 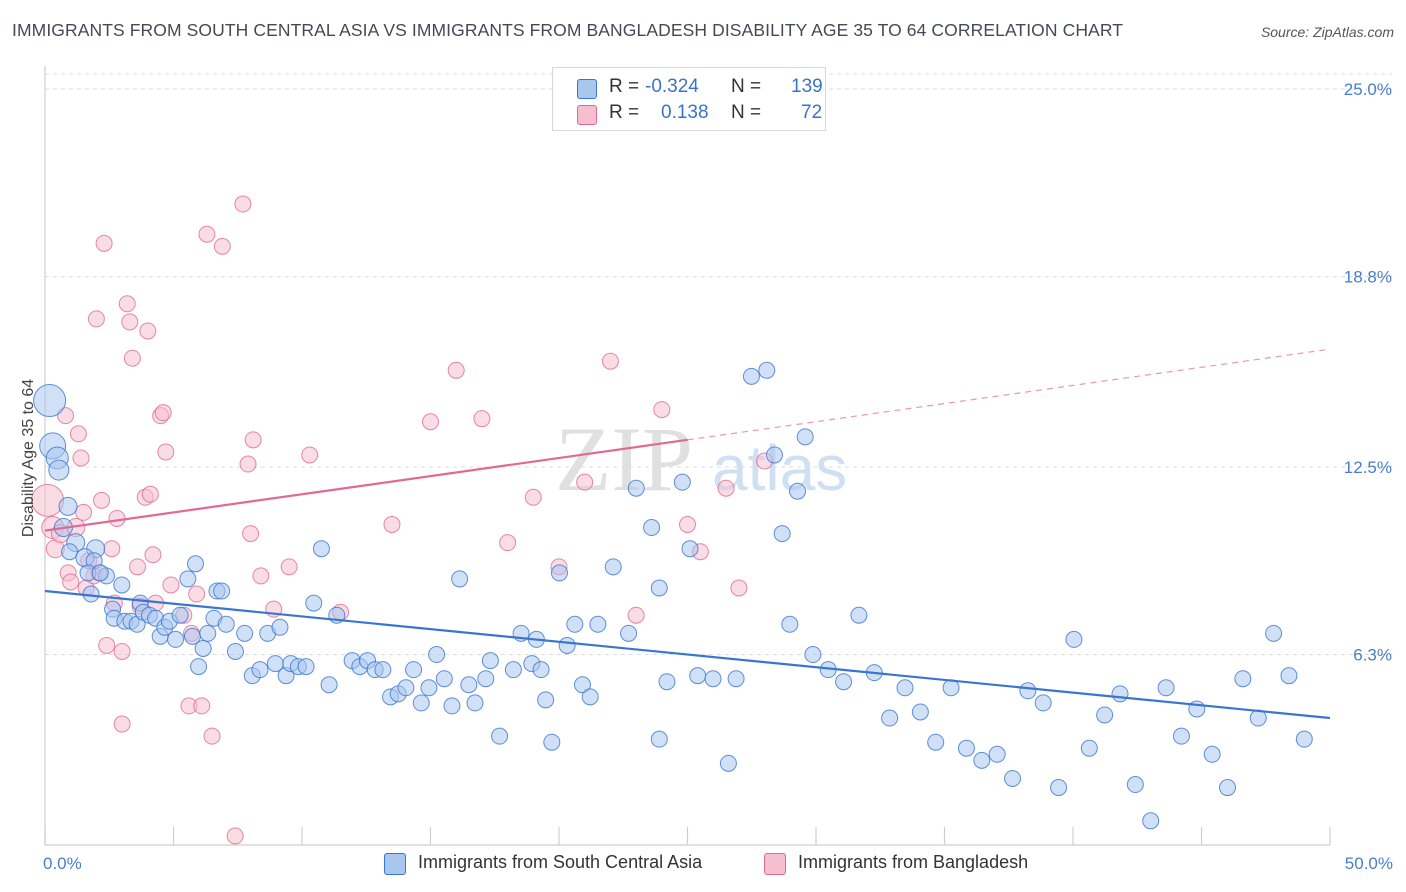 I want to click on bottom-legend-swatch-pink, so click(x=775, y=864).